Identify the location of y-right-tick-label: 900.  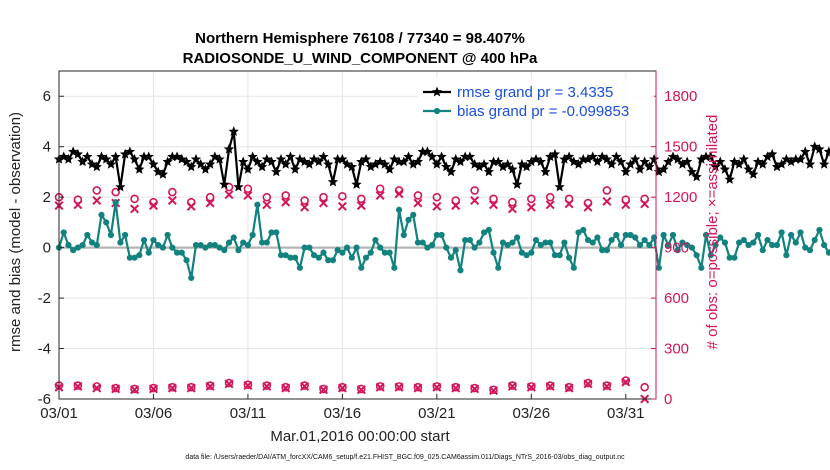
(676, 248).